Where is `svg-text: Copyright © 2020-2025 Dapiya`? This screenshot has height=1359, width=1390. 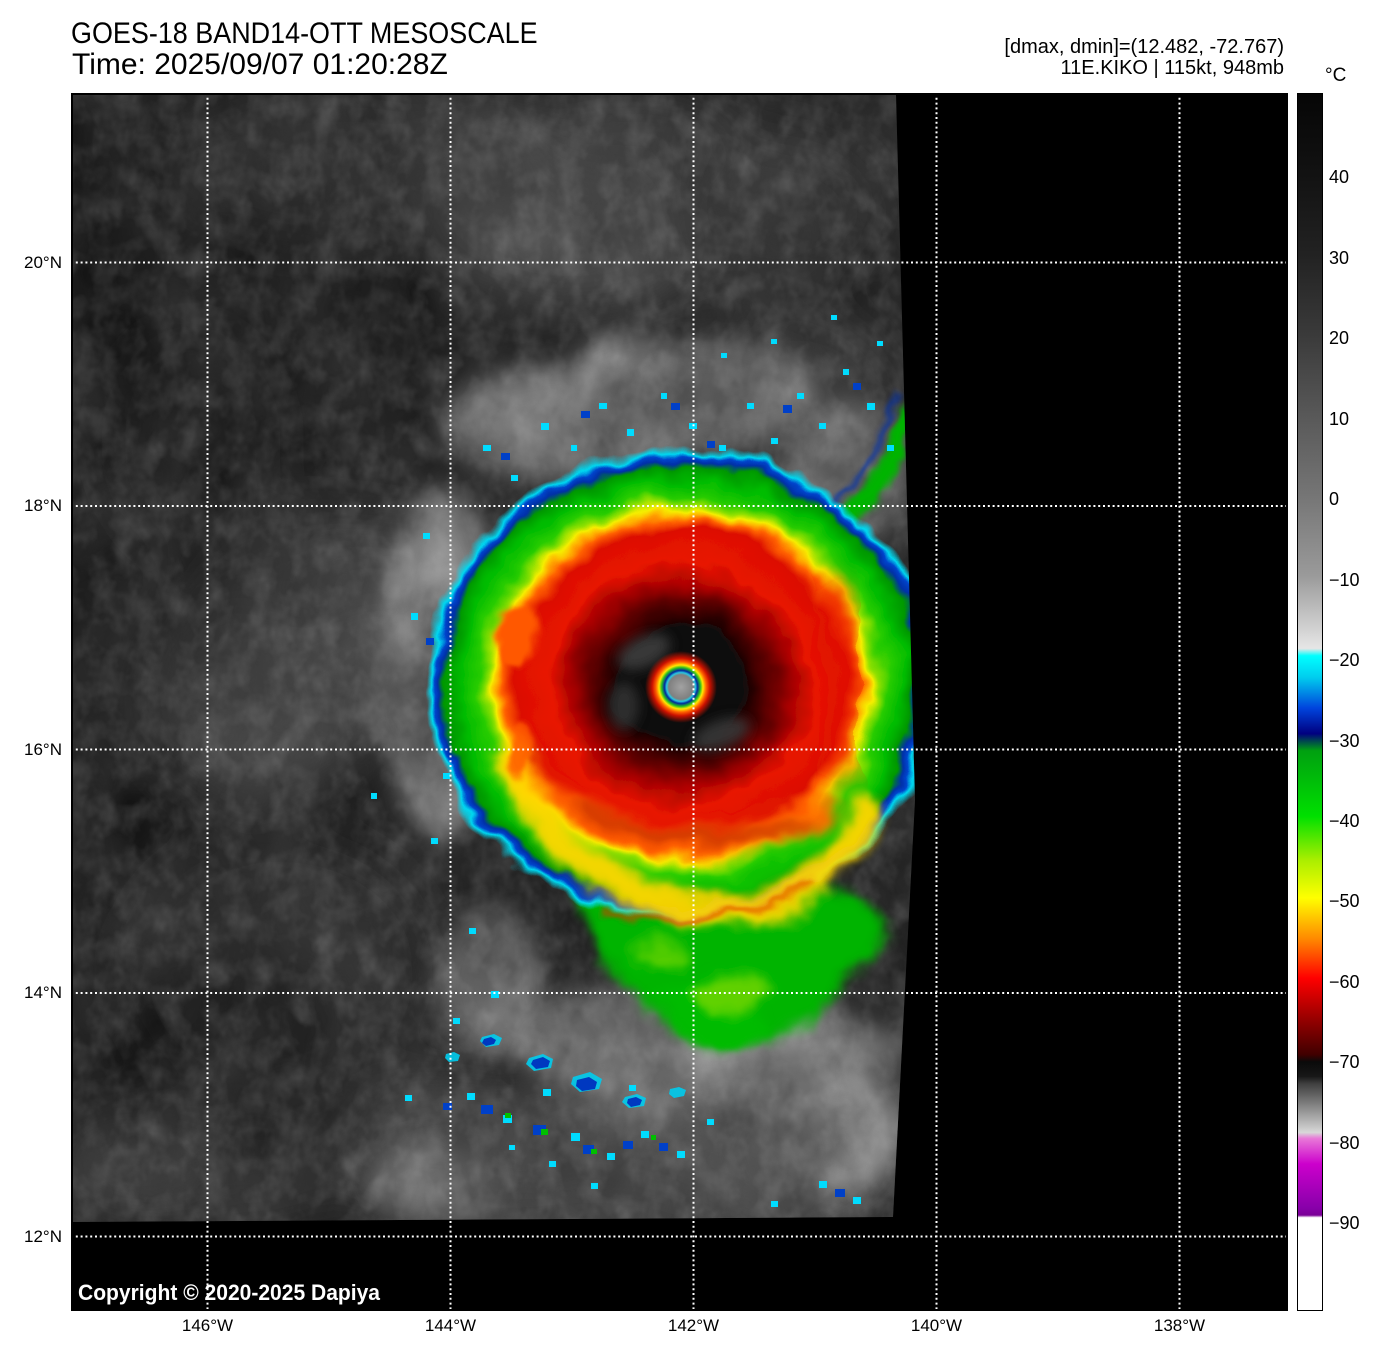 svg-text: Copyright © 2020-2025 Dapiya is located at coordinates (229, 1292).